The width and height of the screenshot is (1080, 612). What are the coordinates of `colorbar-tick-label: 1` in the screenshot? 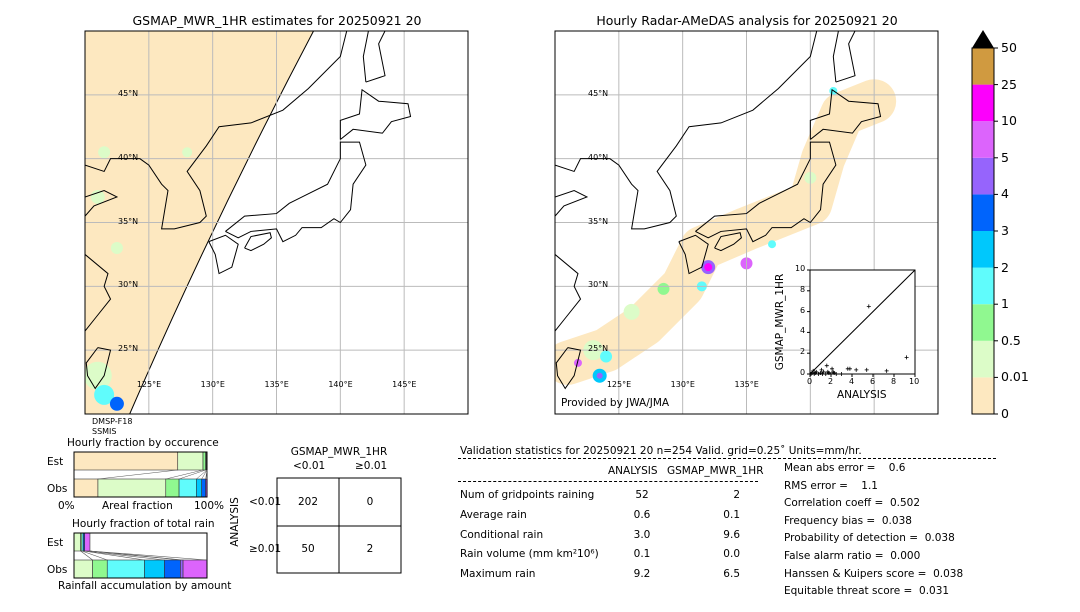 It's located at (1005, 304).